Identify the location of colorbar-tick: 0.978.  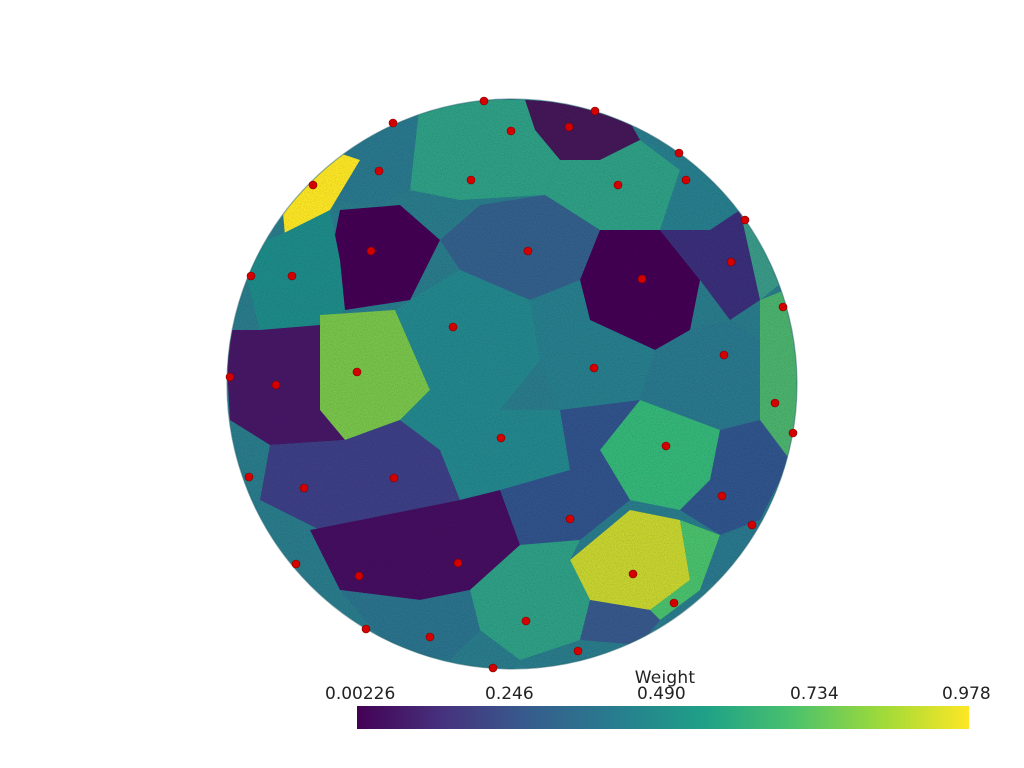
(966, 694).